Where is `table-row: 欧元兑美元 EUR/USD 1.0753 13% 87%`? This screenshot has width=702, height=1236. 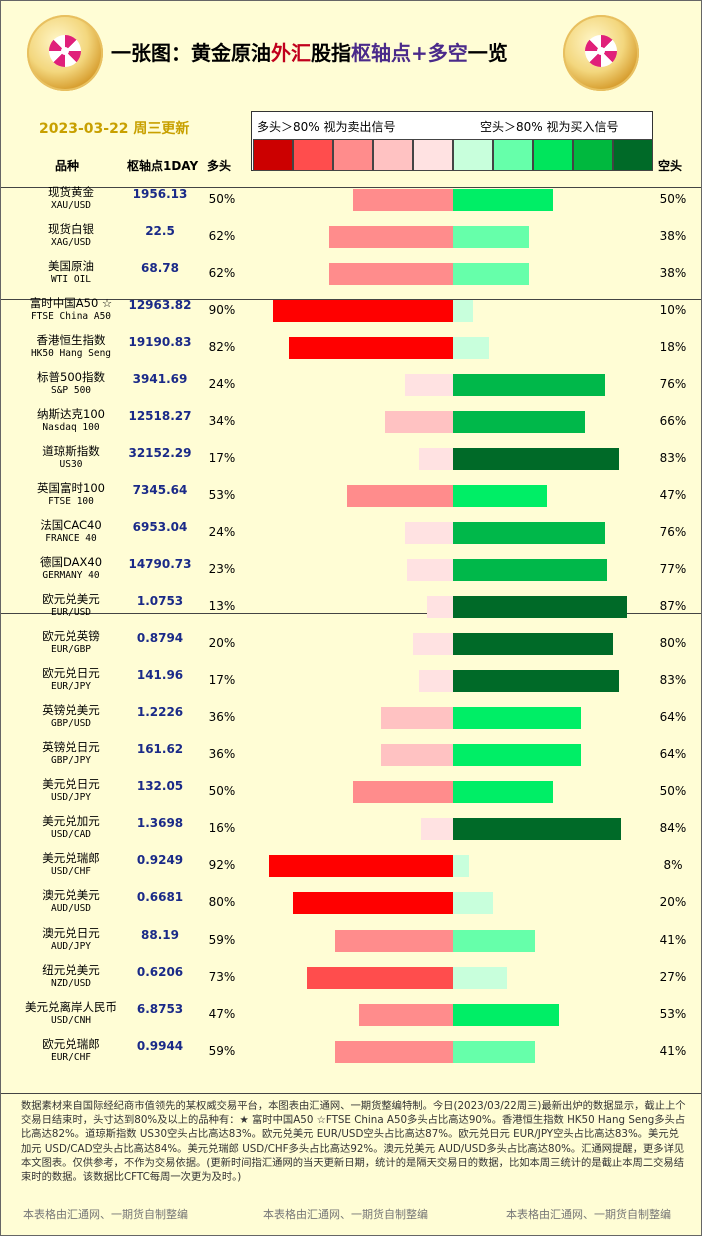 table-row: 欧元兑美元 EUR/USD 1.0753 13% 87% is located at coordinates (351, 607).